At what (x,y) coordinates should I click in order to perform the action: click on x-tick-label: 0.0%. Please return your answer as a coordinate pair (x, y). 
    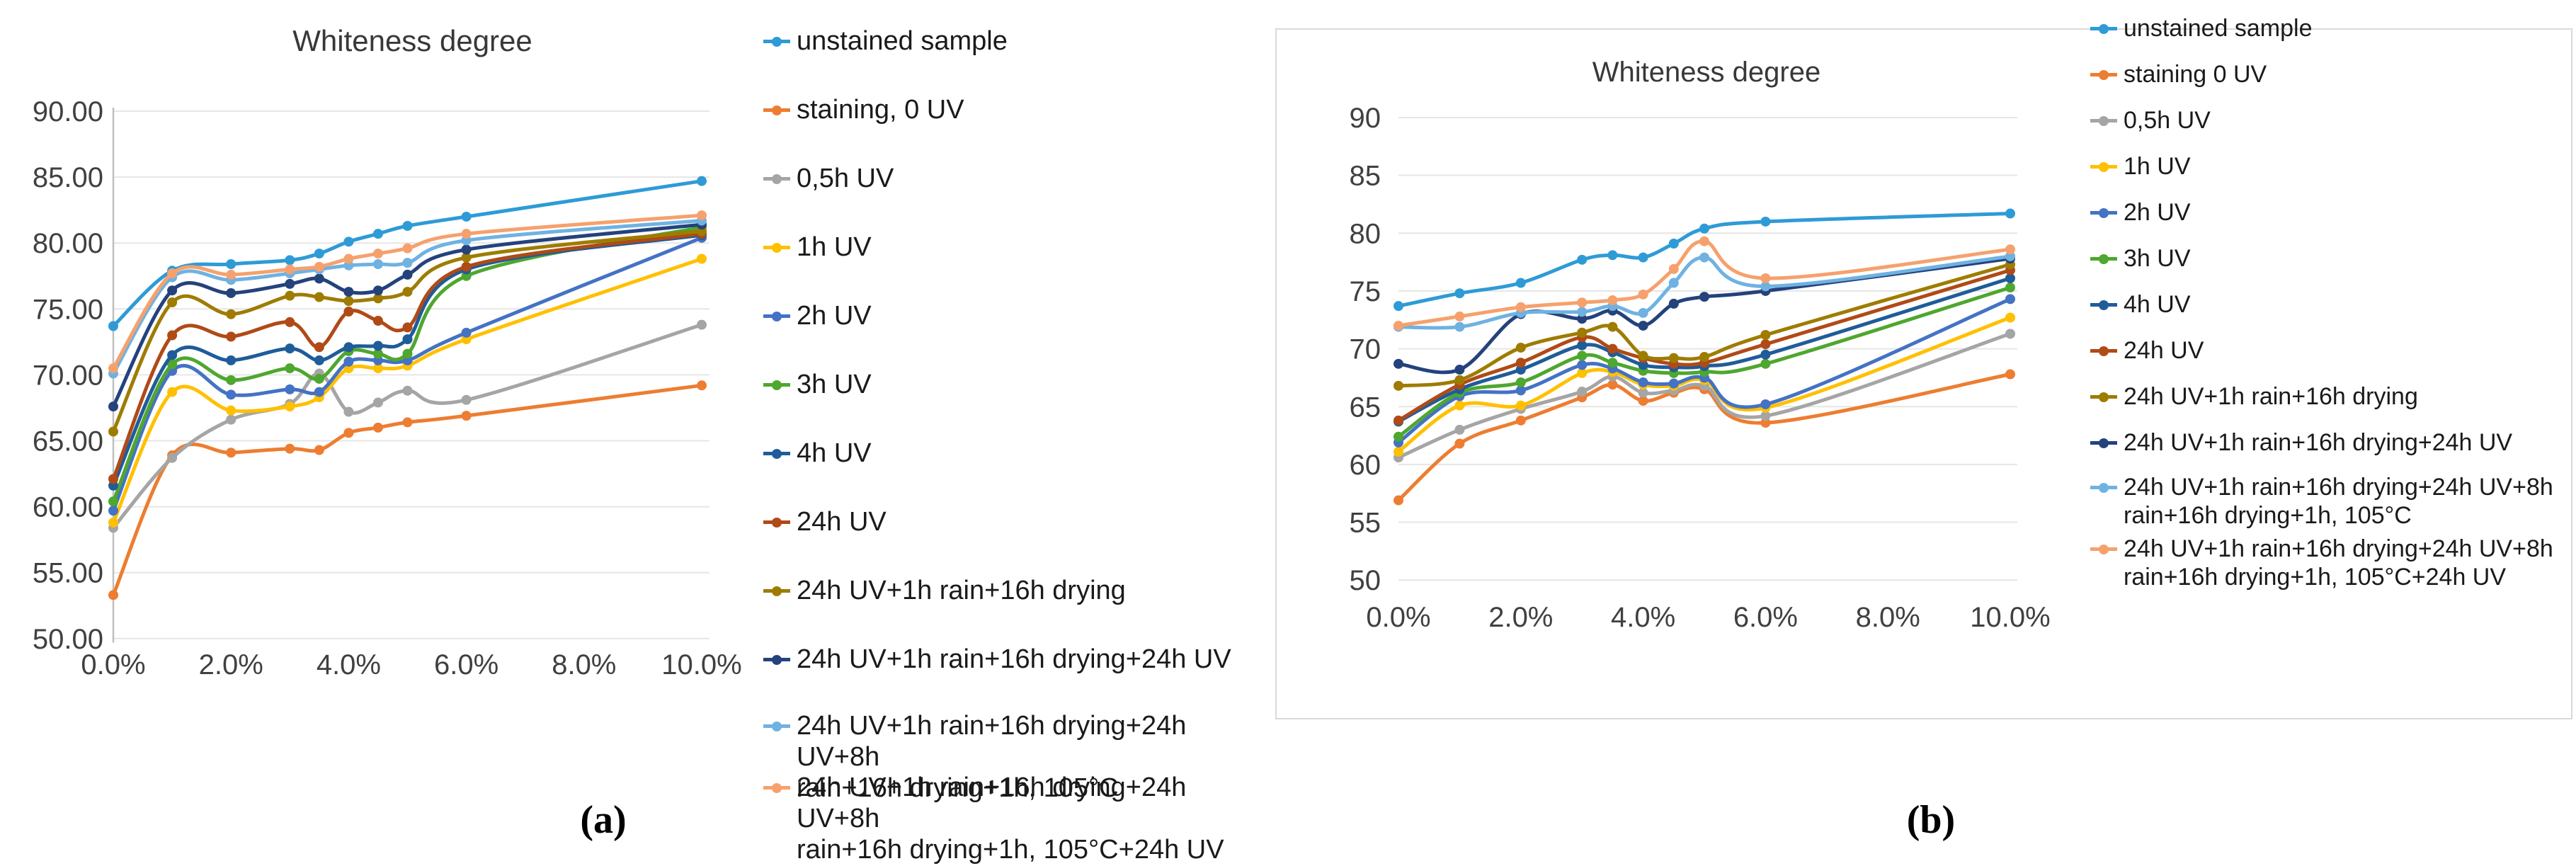
    Looking at the image, I should click on (113, 664).